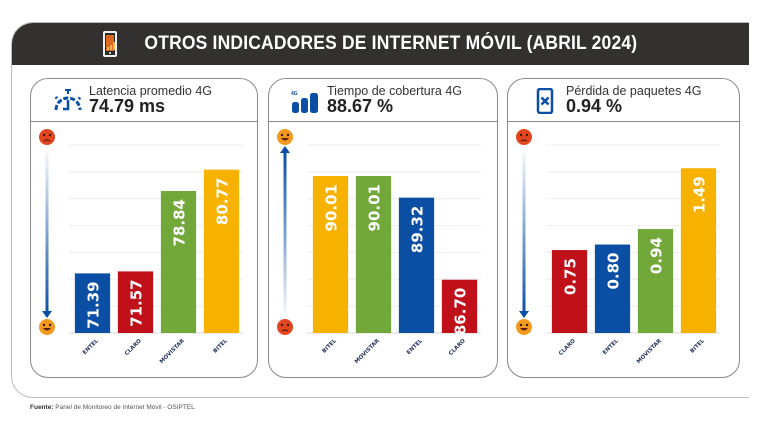 Image resolution: width=760 pixels, height=429 pixels. I want to click on signal-bars-4g-icon: 4G, so click(304, 102).